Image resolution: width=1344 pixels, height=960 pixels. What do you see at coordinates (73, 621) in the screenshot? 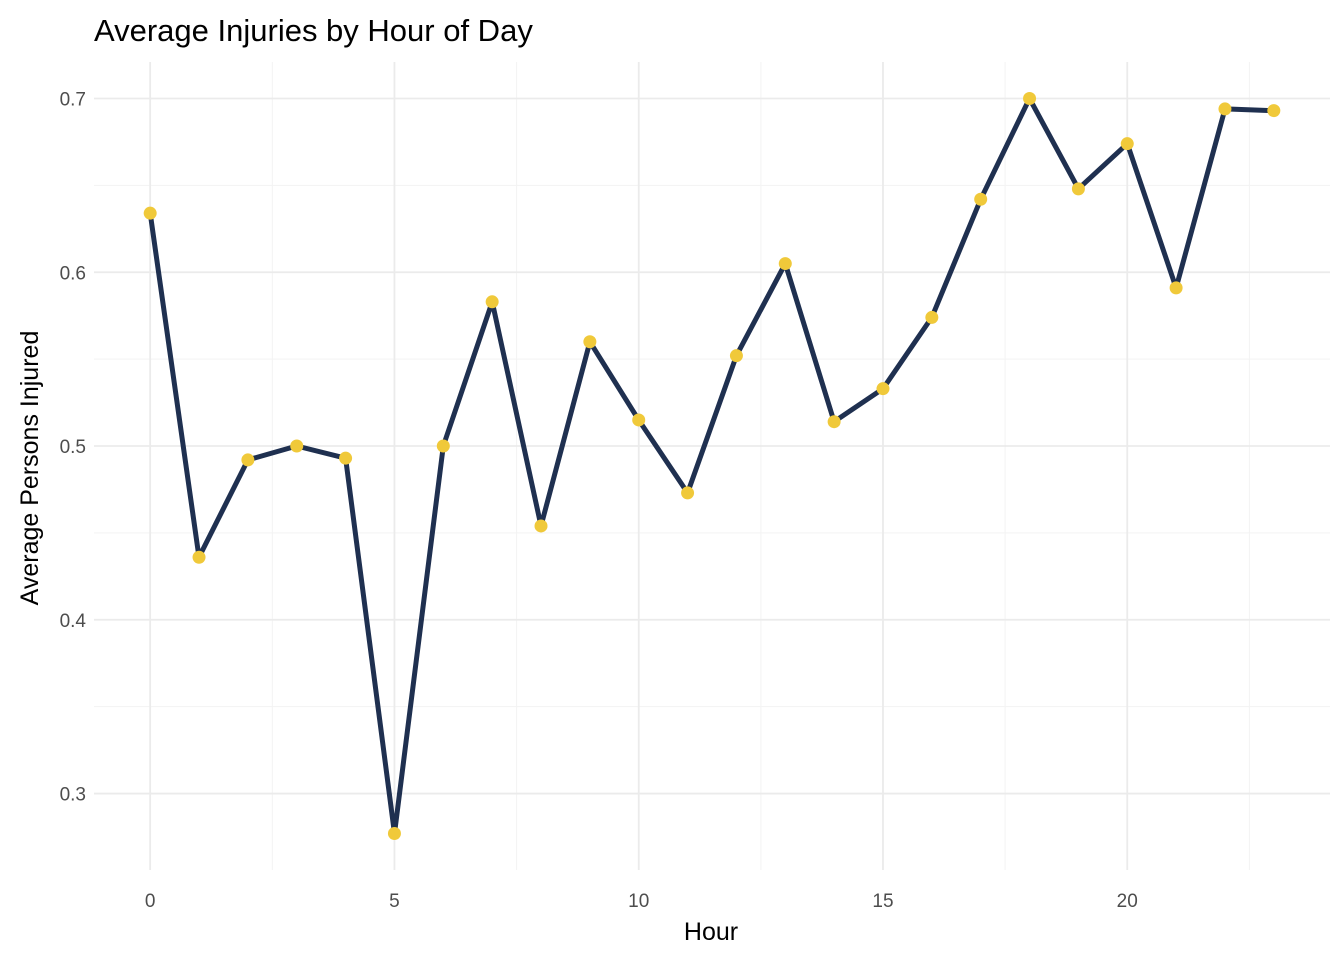
I see `y-tick-label: 0.4` at bounding box center [73, 621].